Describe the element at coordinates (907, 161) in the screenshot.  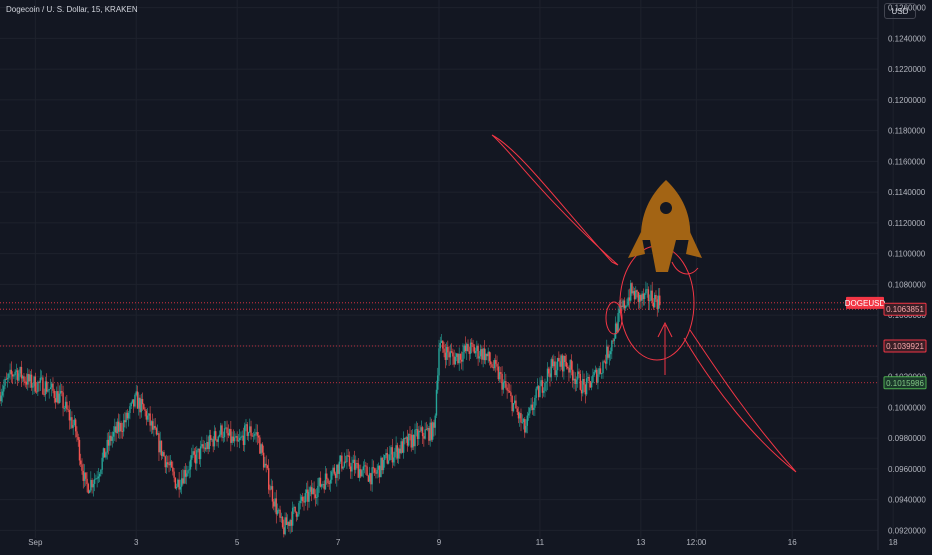
I see `price-tick-label: 0.1160000` at that location.